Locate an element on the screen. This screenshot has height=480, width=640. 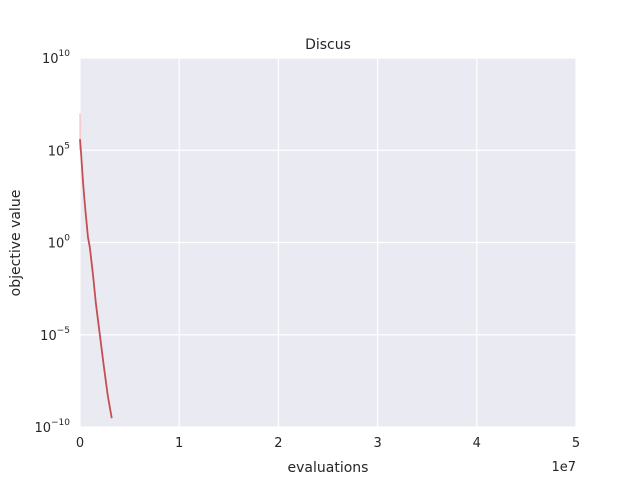
y-tick-label: 10⁵ is located at coordinates (59, 150).